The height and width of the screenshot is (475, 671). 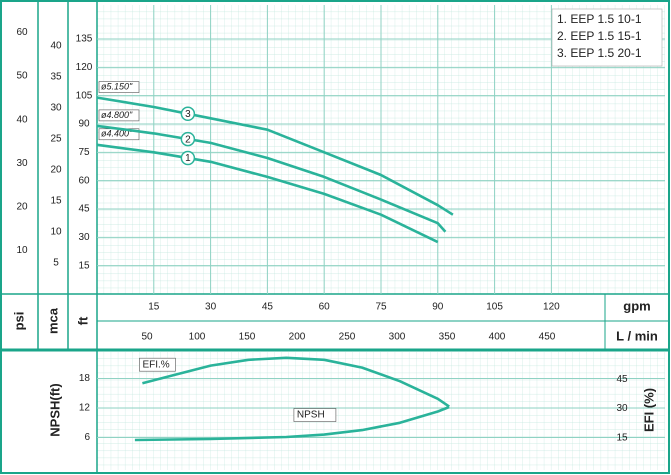 I want to click on curve-label: ø4.400", so click(x=117, y=134).